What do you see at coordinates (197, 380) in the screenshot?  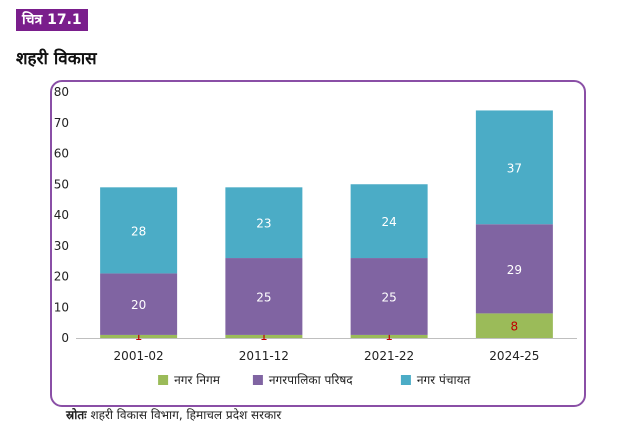 I see `legend-label: नगर निगम` at bounding box center [197, 380].